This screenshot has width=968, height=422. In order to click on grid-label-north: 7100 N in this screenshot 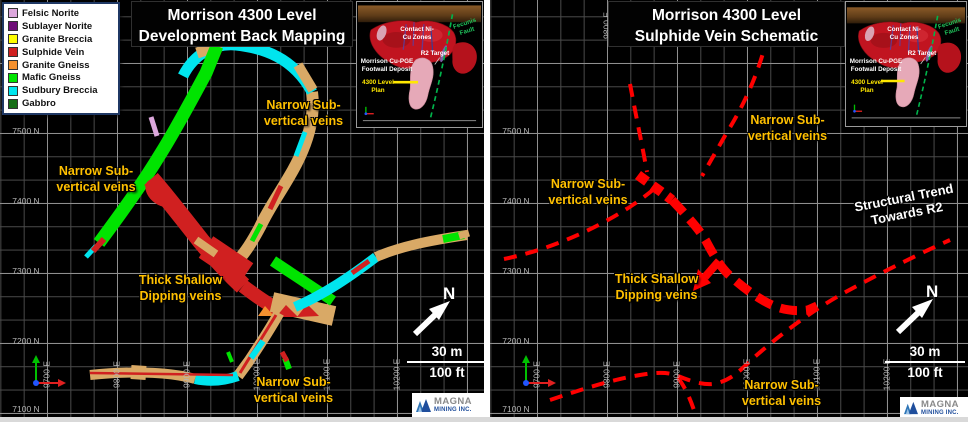, I will do `click(516, 409)`.